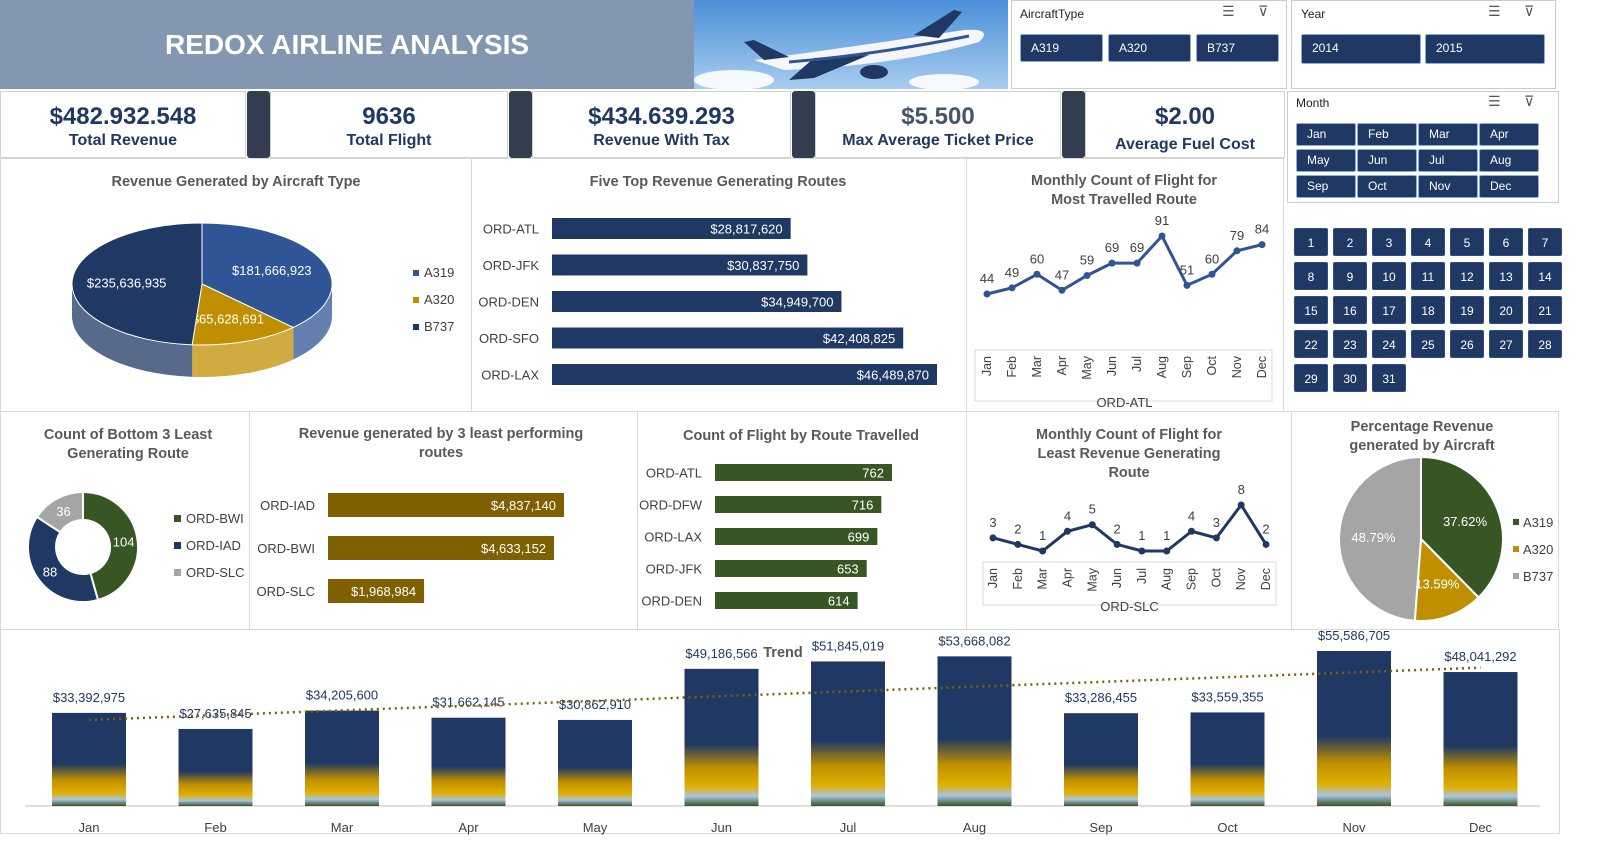 This screenshot has height=859, width=1614. I want to click on day-19-button: 19, so click(1467, 310).